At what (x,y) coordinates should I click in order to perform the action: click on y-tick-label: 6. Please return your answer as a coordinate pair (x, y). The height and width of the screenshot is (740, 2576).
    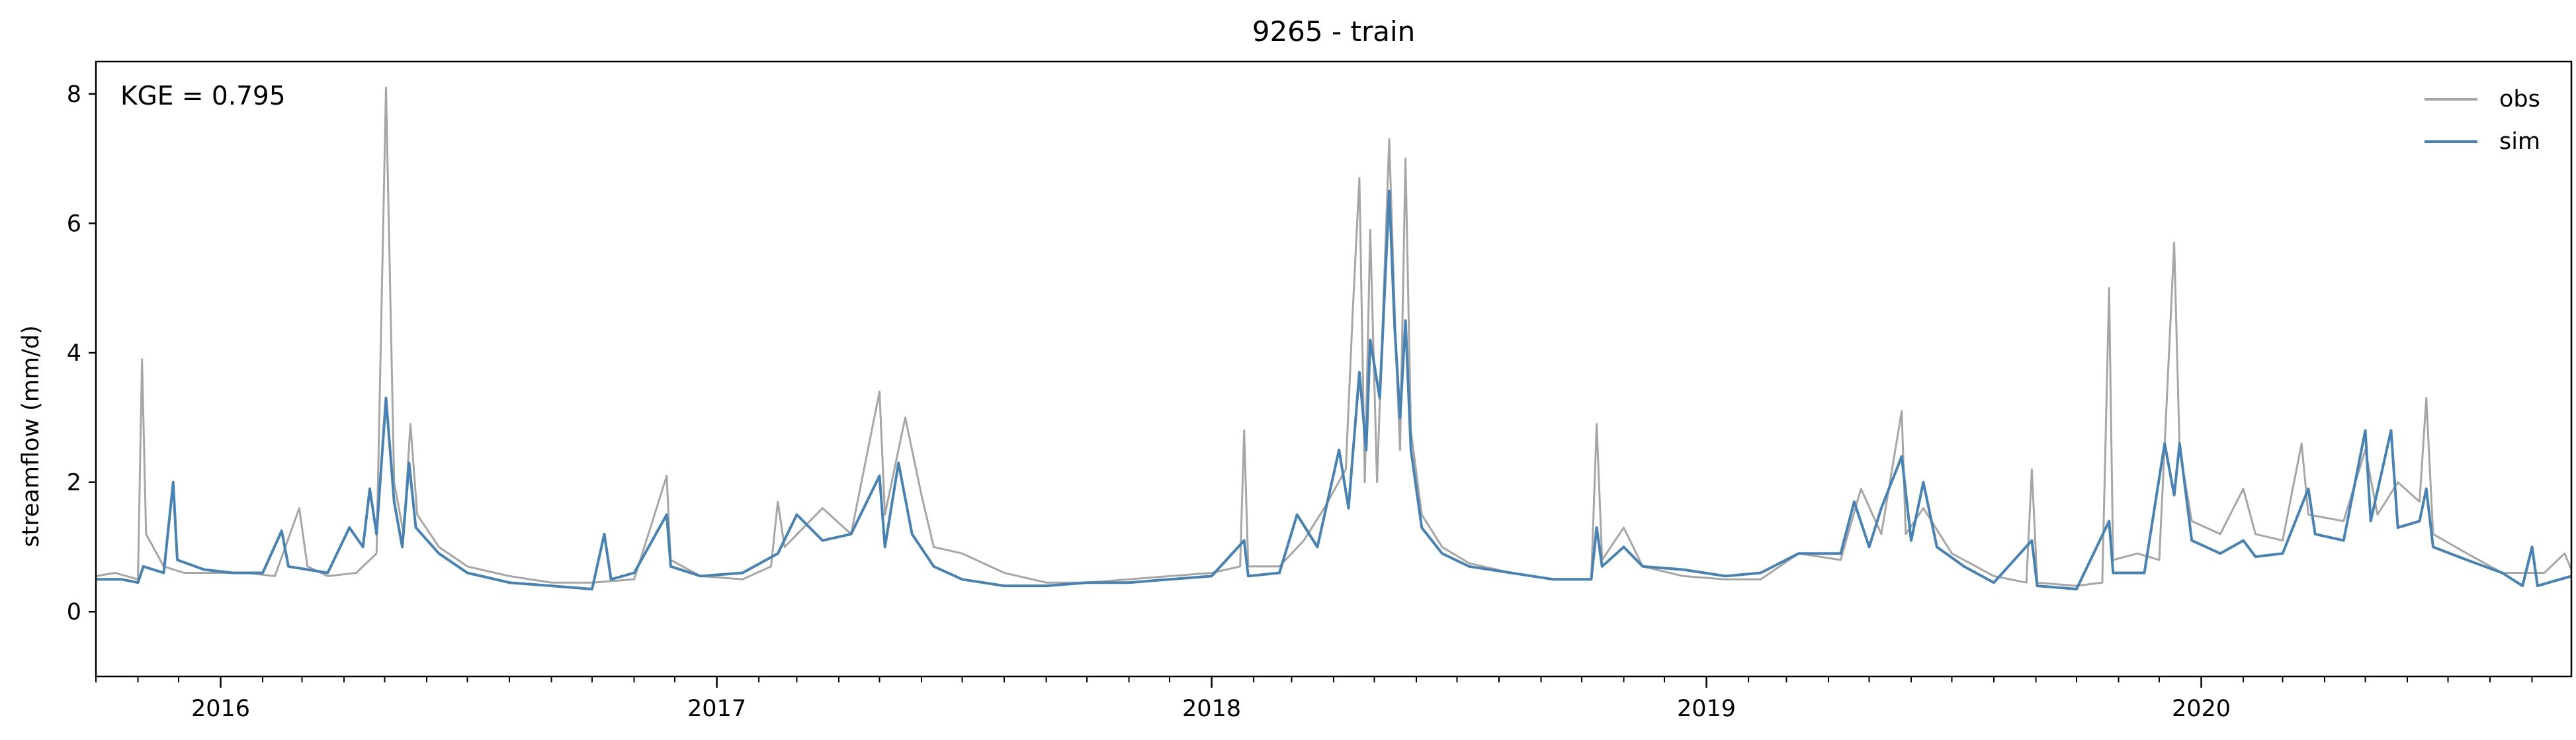
    Looking at the image, I should click on (74, 223).